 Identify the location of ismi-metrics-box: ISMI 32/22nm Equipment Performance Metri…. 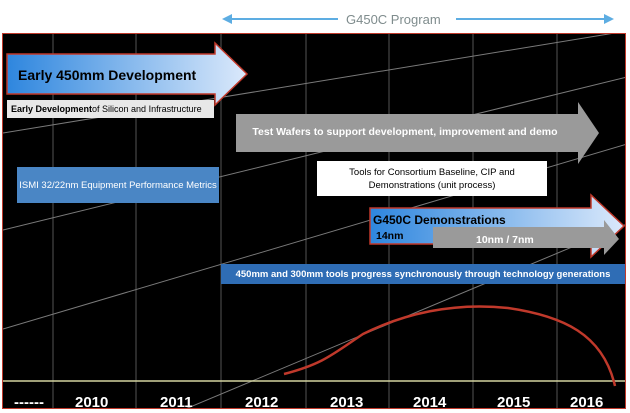
(118, 185).